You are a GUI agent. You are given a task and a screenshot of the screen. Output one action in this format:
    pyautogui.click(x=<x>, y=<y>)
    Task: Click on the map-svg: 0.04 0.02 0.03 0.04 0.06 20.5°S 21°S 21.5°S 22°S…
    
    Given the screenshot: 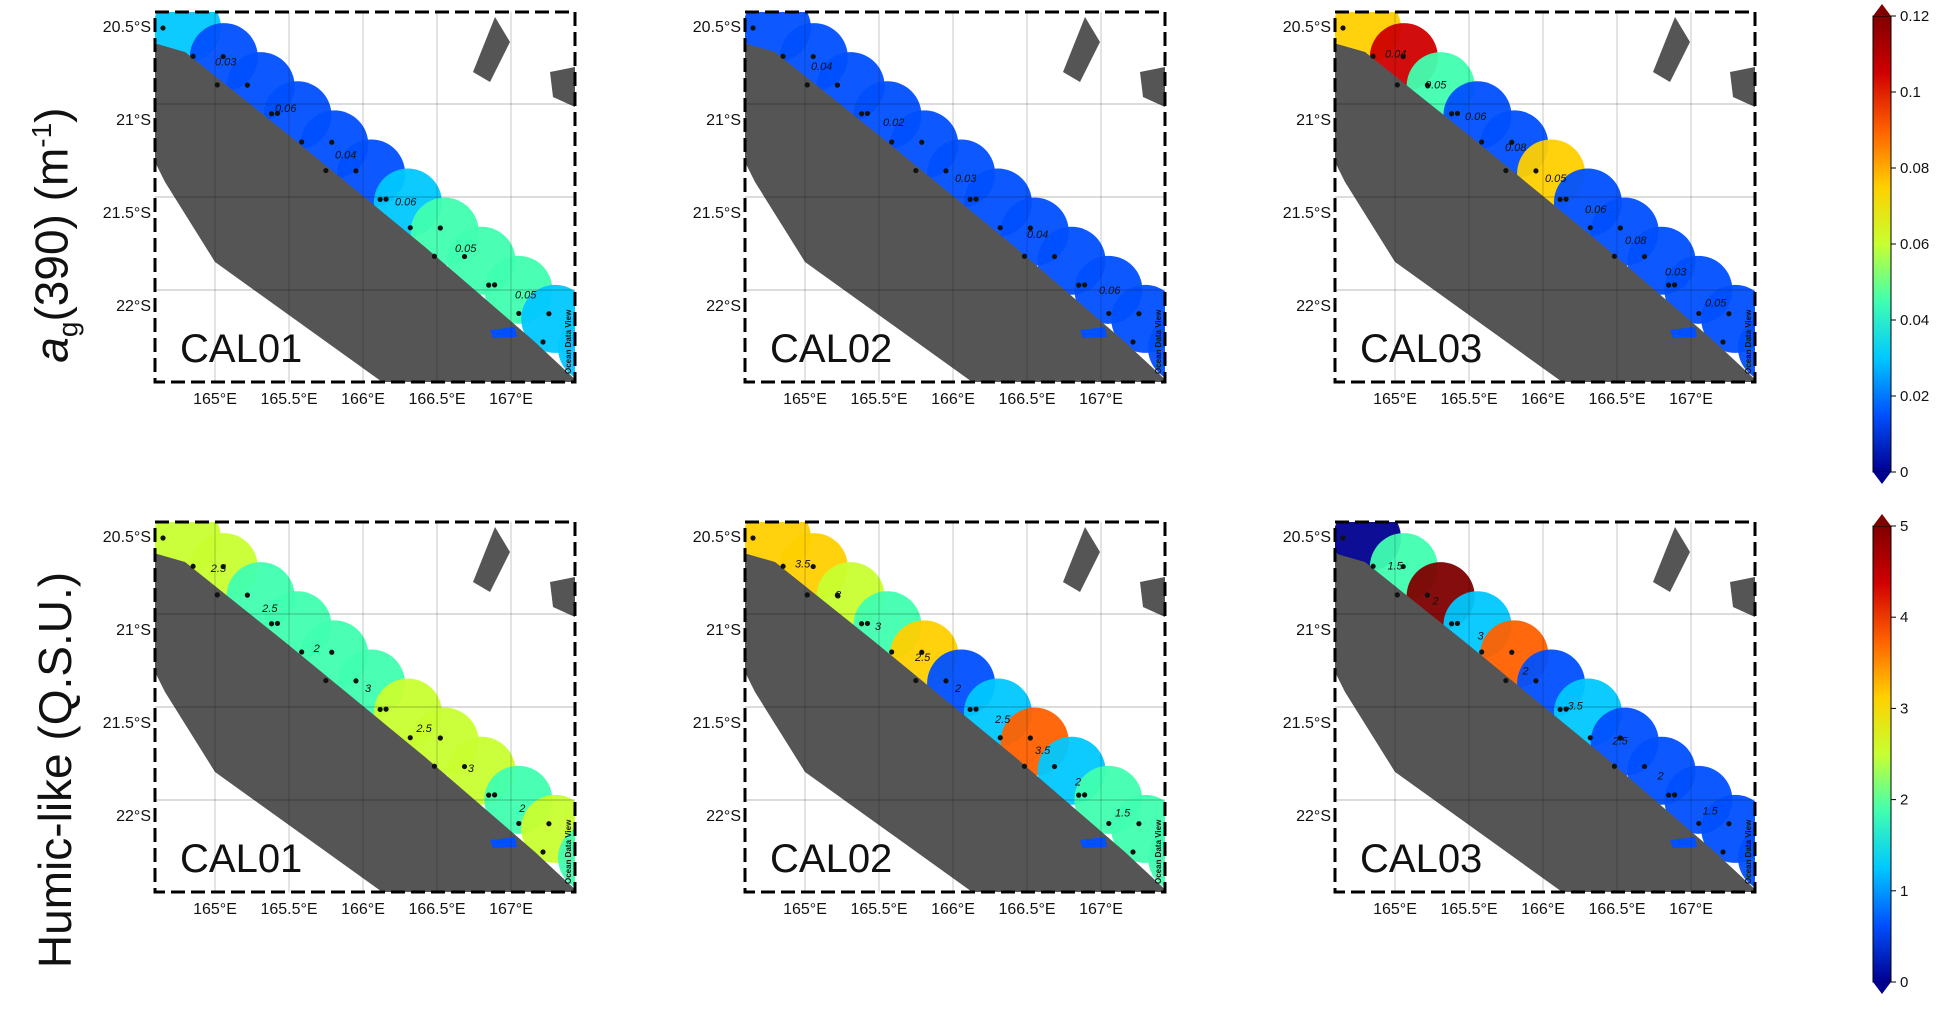 What is the action you would take?
    pyautogui.click(x=930, y=209)
    